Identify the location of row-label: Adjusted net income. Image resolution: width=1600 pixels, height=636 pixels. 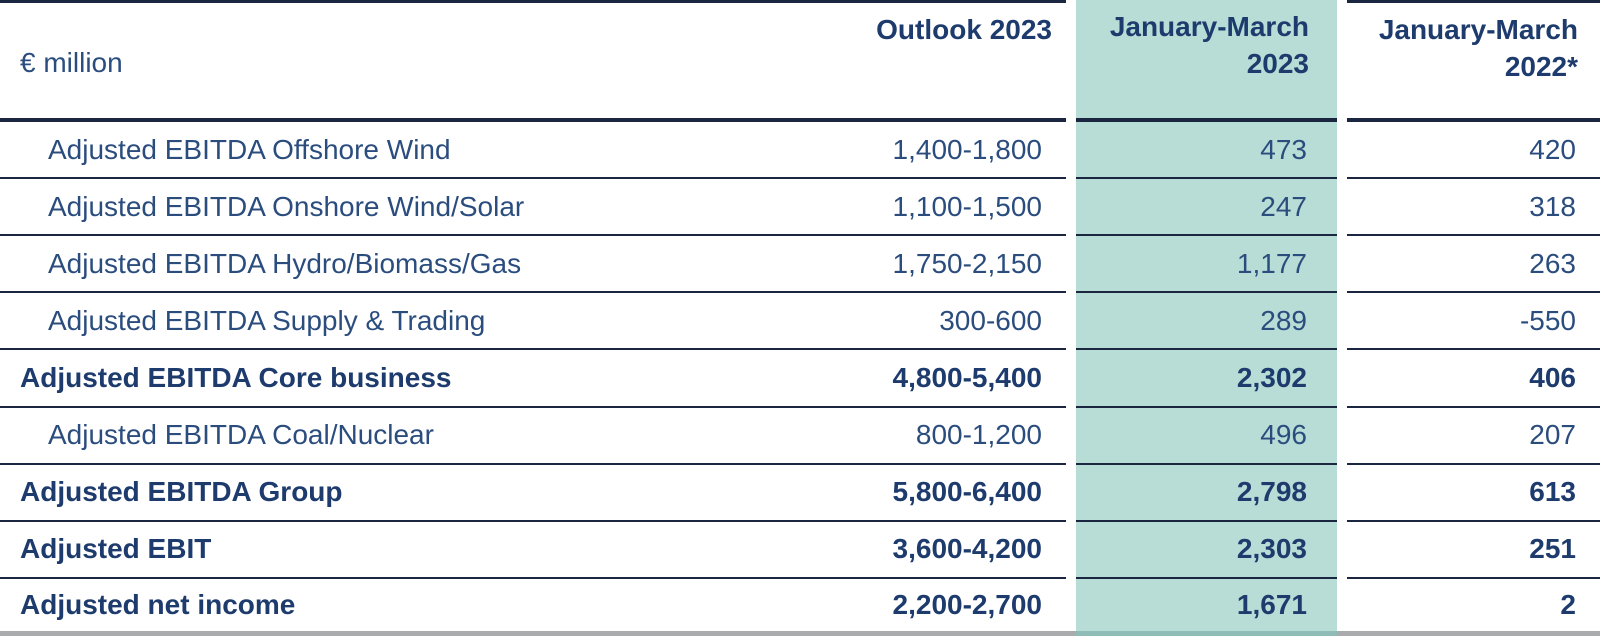
(158, 604).